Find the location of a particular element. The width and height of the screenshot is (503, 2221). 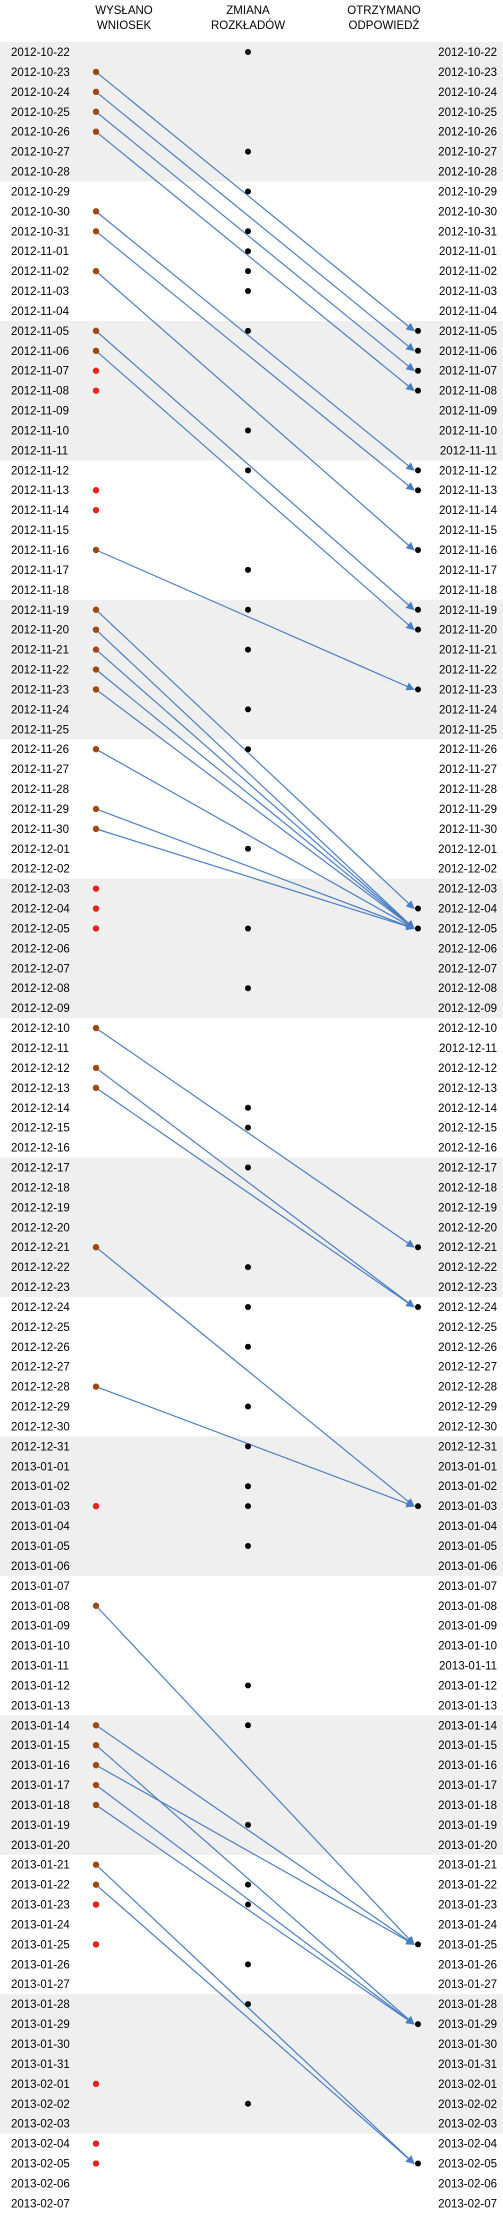

date-label-right: 2012-11-04 is located at coordinates (468, 312).